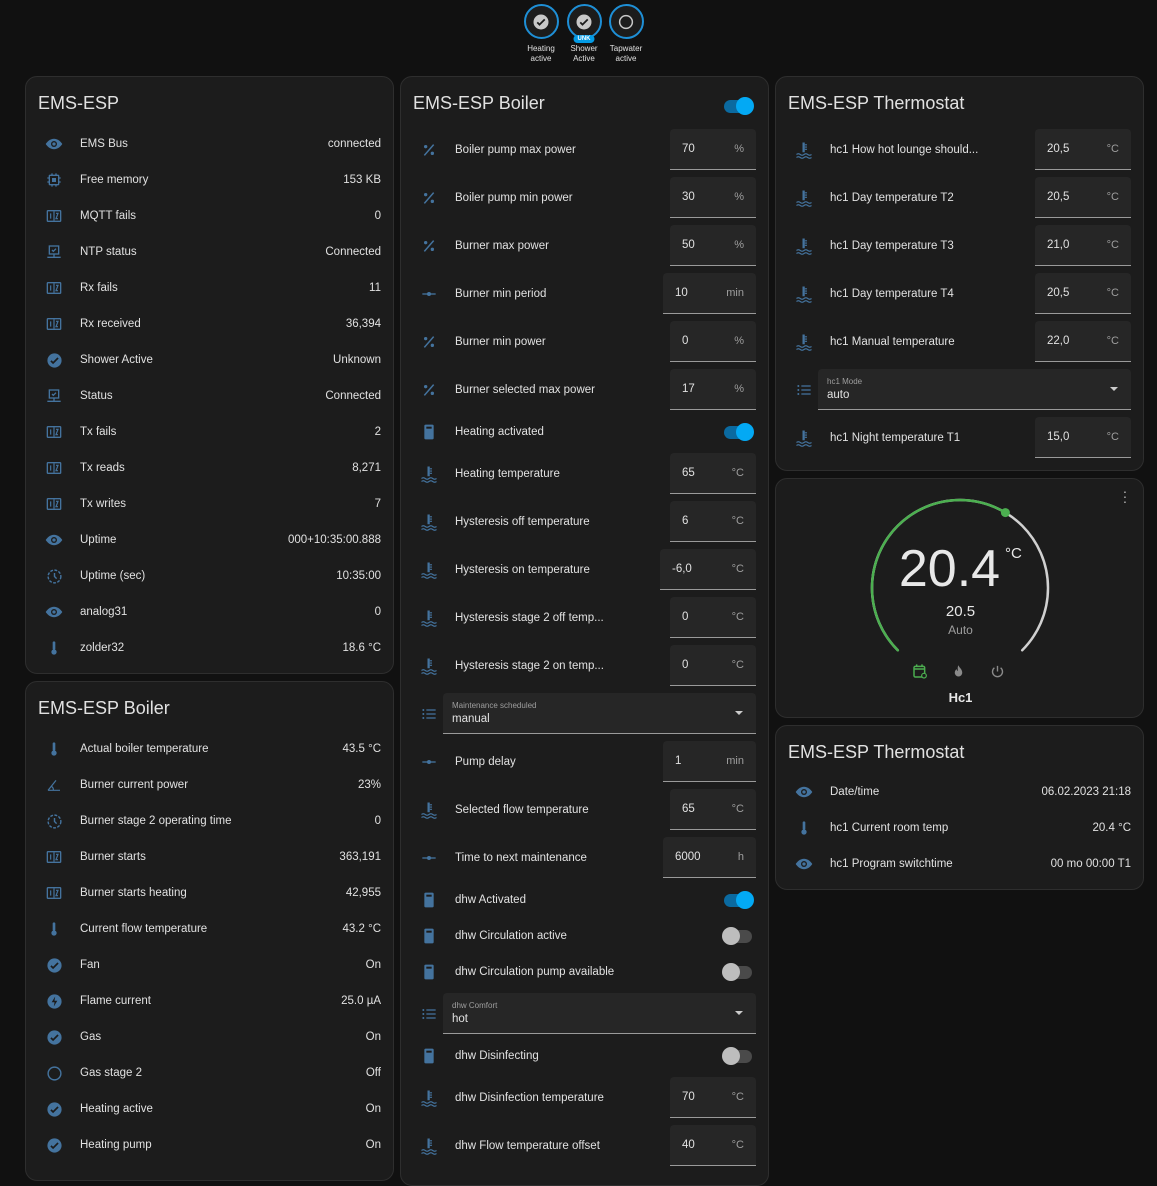 Image resolution: width=1157 pixels, height=1186 pixels. I want to click on boiler-master-toggle, so click(739, 106).